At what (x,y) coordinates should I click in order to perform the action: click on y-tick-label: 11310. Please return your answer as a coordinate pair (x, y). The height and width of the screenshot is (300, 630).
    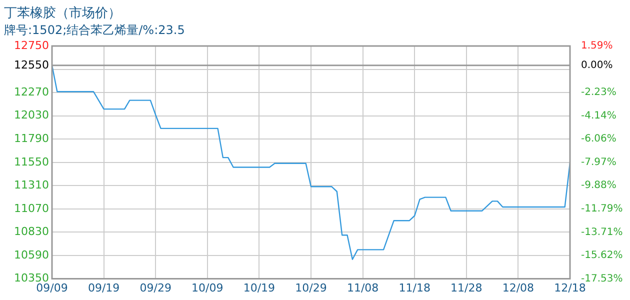
    Looking at the image, I should click on (31, 185).